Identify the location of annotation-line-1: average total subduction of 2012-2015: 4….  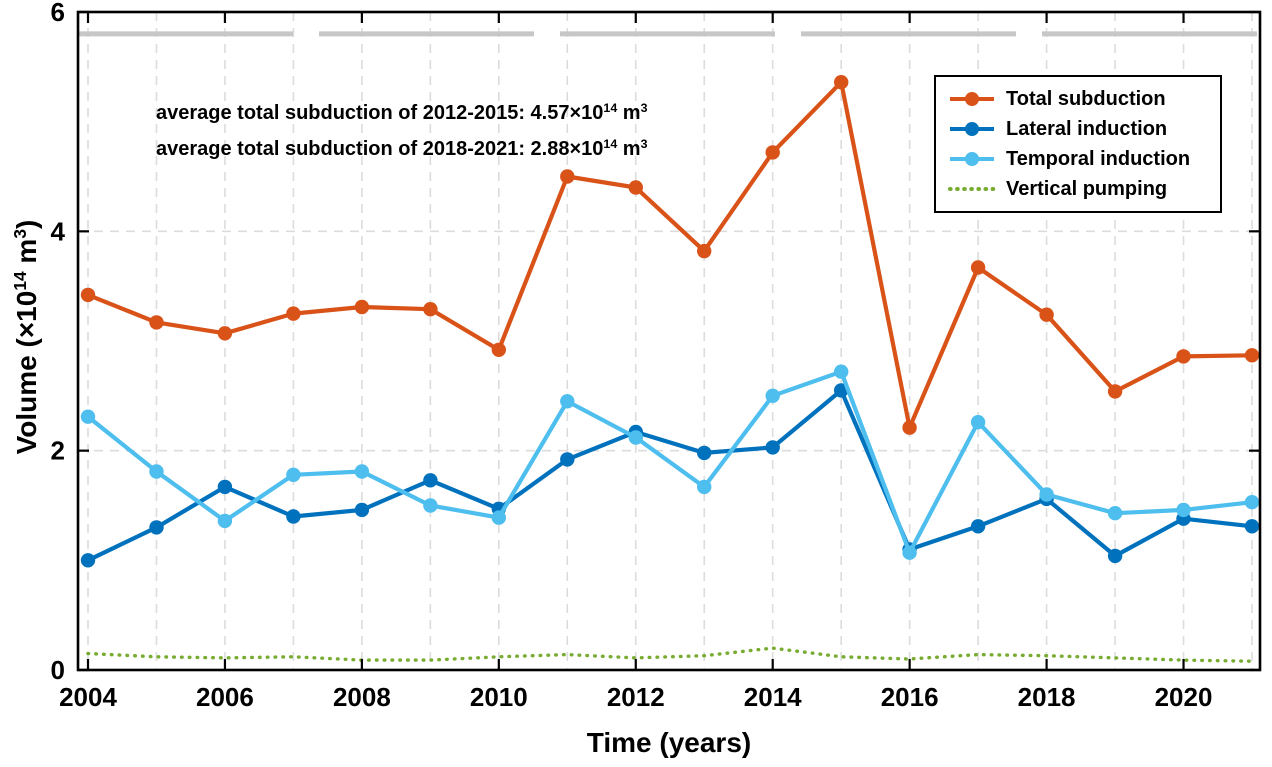
(401, 116).